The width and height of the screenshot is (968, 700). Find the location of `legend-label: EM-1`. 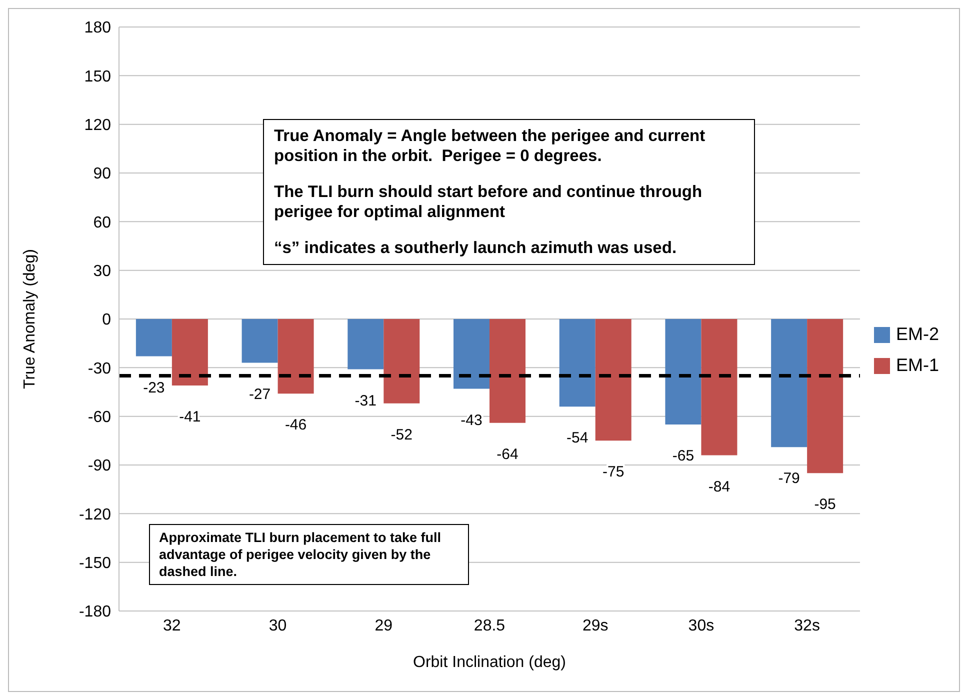

legend-label: EM-1 is located at coordinates (917, 365).